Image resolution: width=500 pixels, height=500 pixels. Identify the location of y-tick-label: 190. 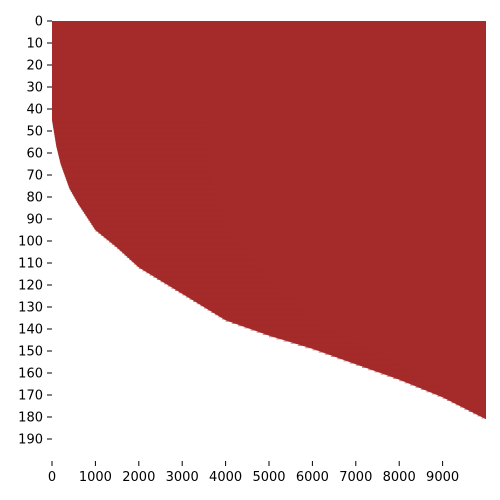
(30, 440).